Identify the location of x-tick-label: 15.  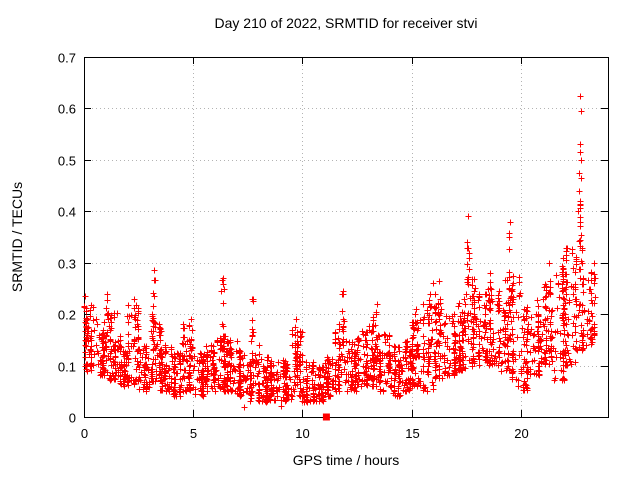
(412, 433).